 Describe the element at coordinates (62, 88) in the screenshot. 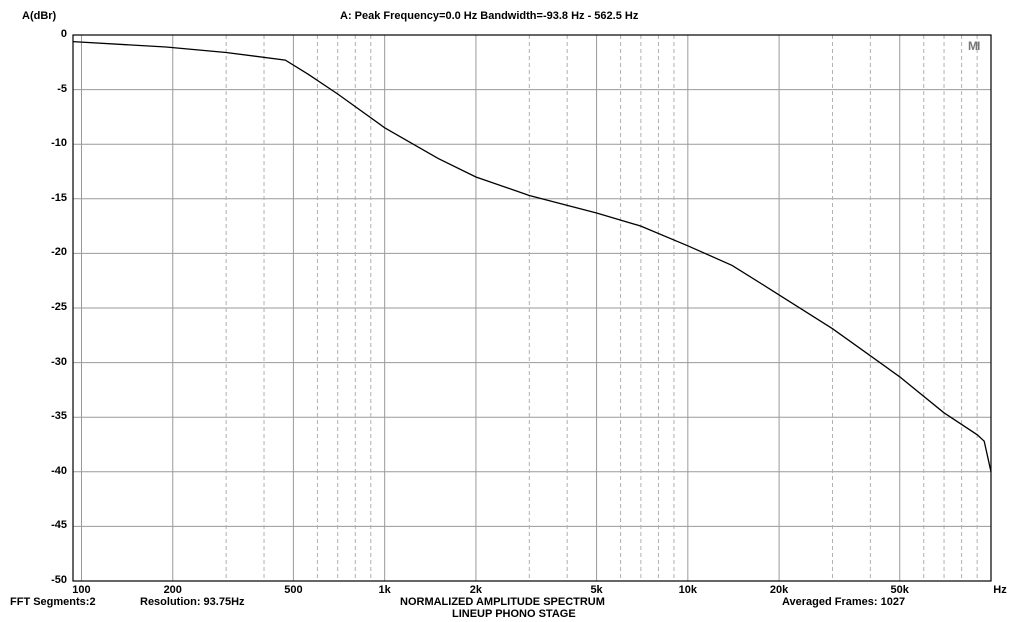

I see `y-tick-label: -5` at that location.